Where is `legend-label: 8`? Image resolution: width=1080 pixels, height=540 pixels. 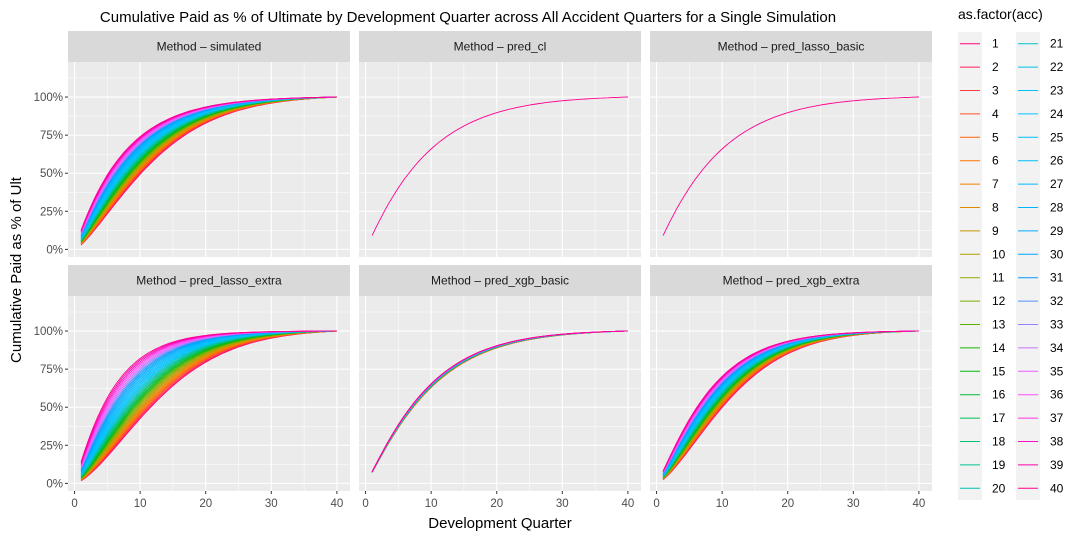
legend-label: 8 is located at coordinates (995, 208).